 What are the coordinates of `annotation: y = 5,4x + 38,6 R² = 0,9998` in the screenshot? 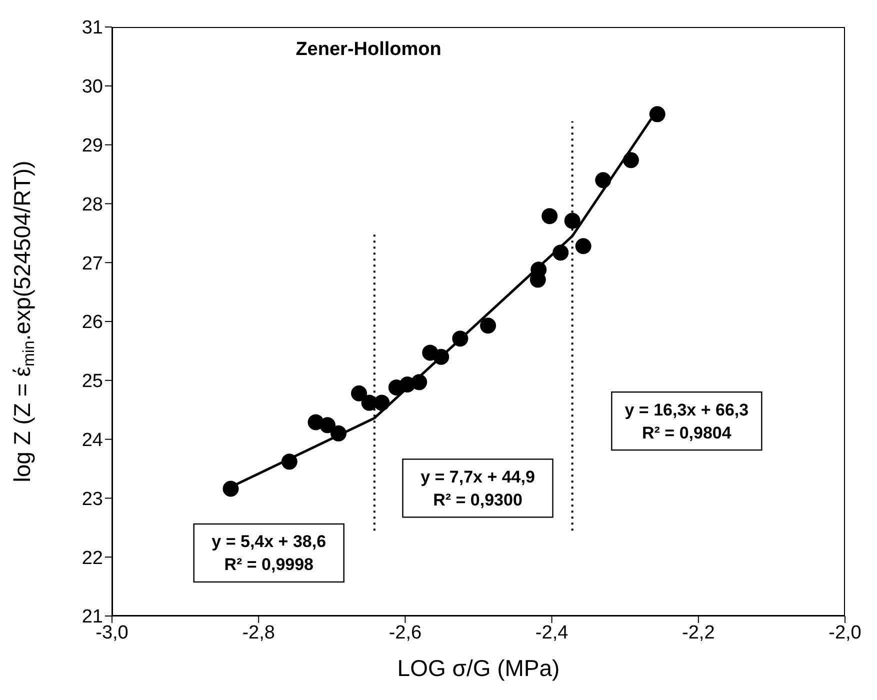 It's located at (269, 553).